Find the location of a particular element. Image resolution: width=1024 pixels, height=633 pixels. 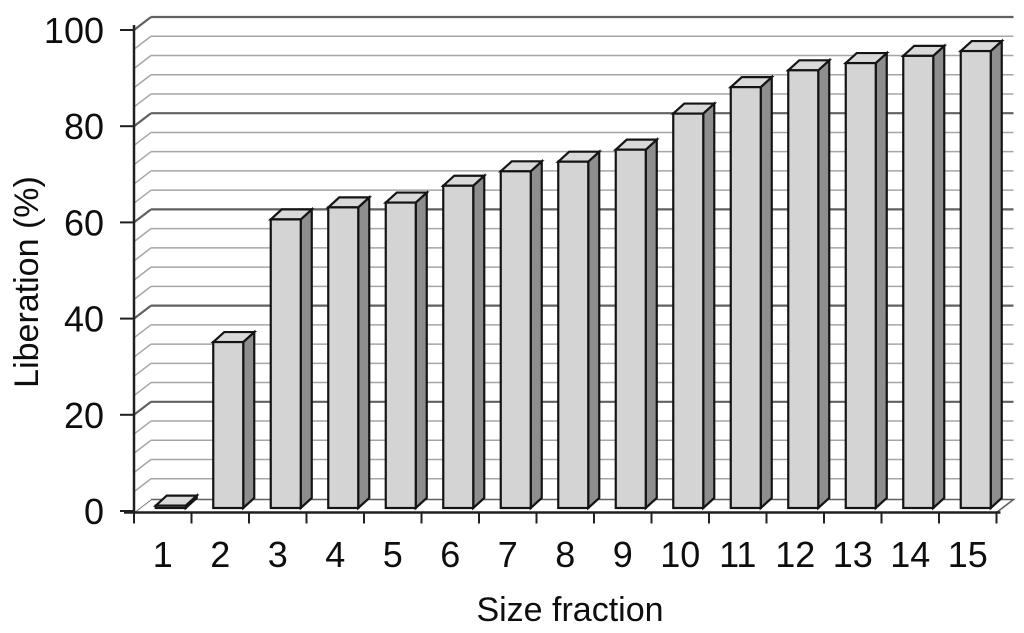

x-tick-label: 9 is located at coordinates (623, 554).